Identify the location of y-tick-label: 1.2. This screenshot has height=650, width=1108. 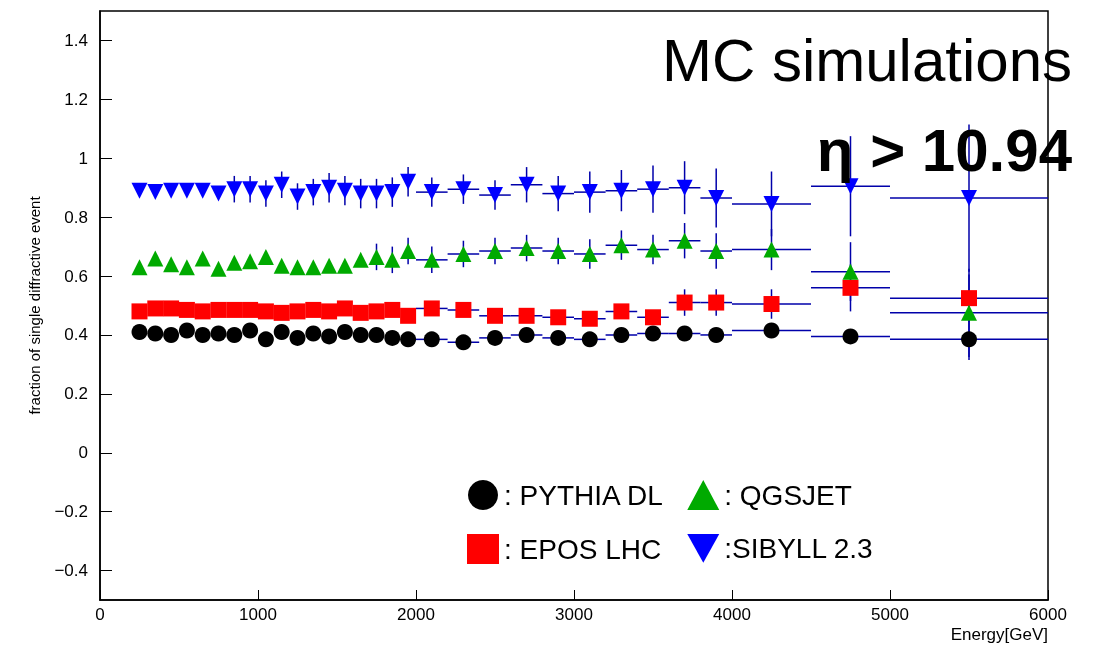
(76, 99).